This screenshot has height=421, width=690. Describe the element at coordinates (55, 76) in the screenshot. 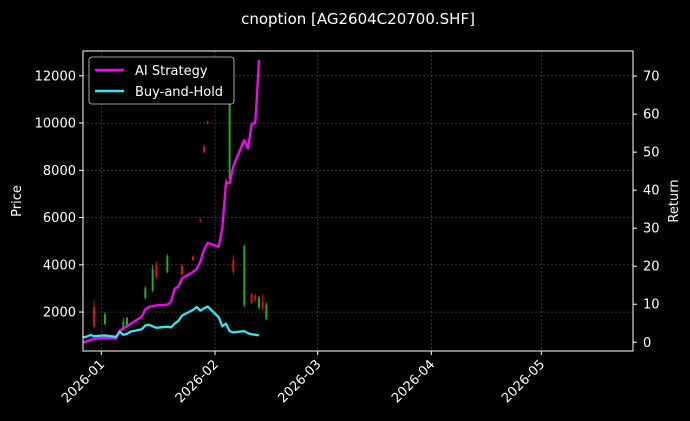

I see `y-tick-label: 12000` at that location.